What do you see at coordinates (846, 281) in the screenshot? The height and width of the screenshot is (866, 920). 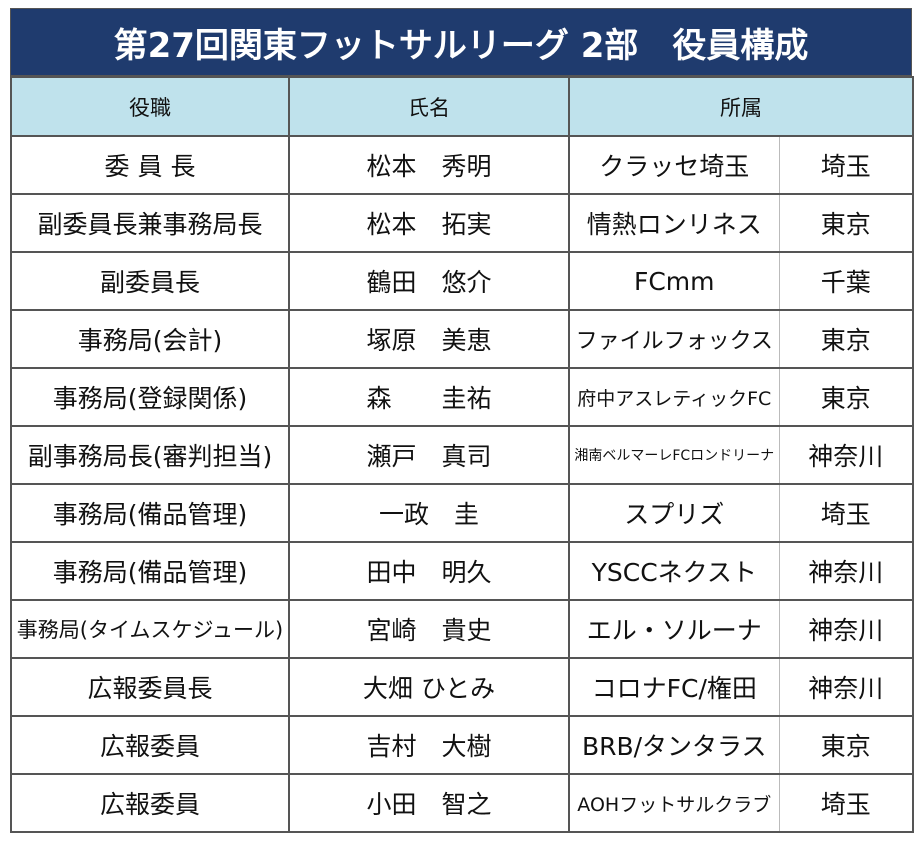 I see `pref-cell: 千葉` at bounding box center [846, 281].